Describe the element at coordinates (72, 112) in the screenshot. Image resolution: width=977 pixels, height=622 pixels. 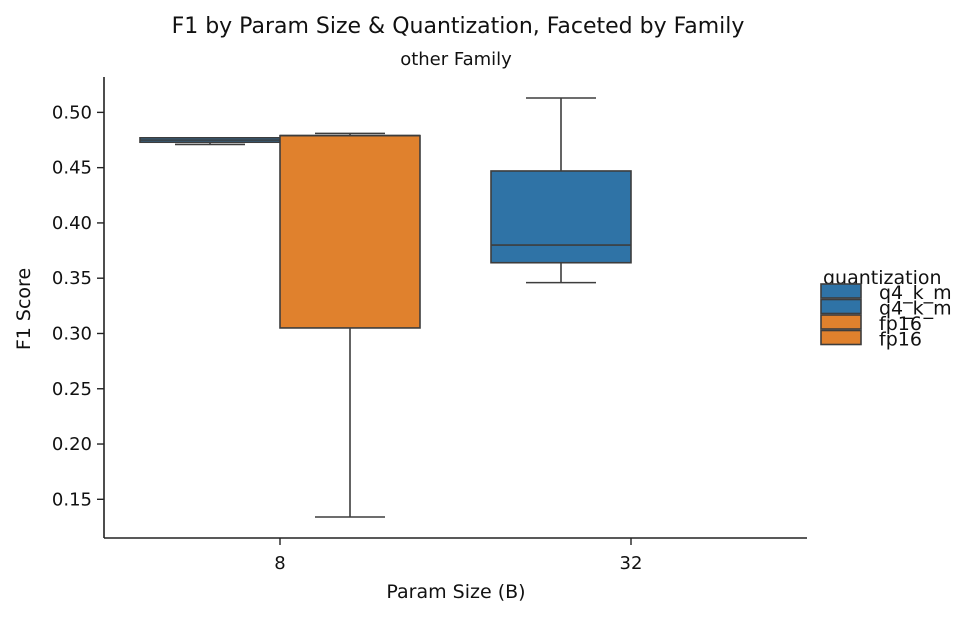
I see `y-tick-label: 0.50` at that location.